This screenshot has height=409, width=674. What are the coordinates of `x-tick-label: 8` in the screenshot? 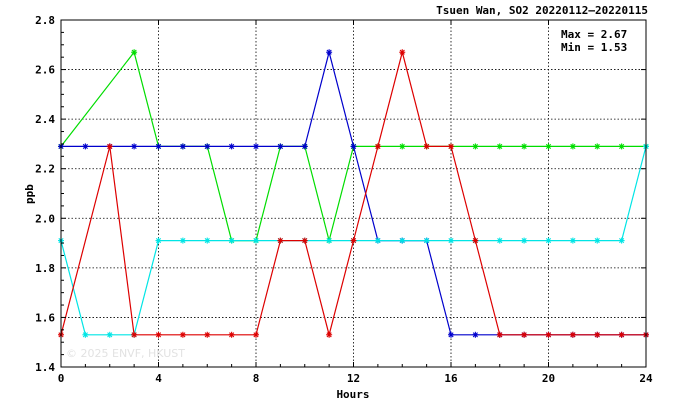 It's located at (256, 378).